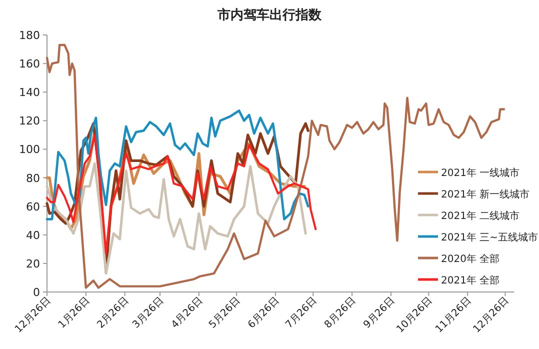  I want to click on legend-label: 2021年 一线城市, so click(480, 173).